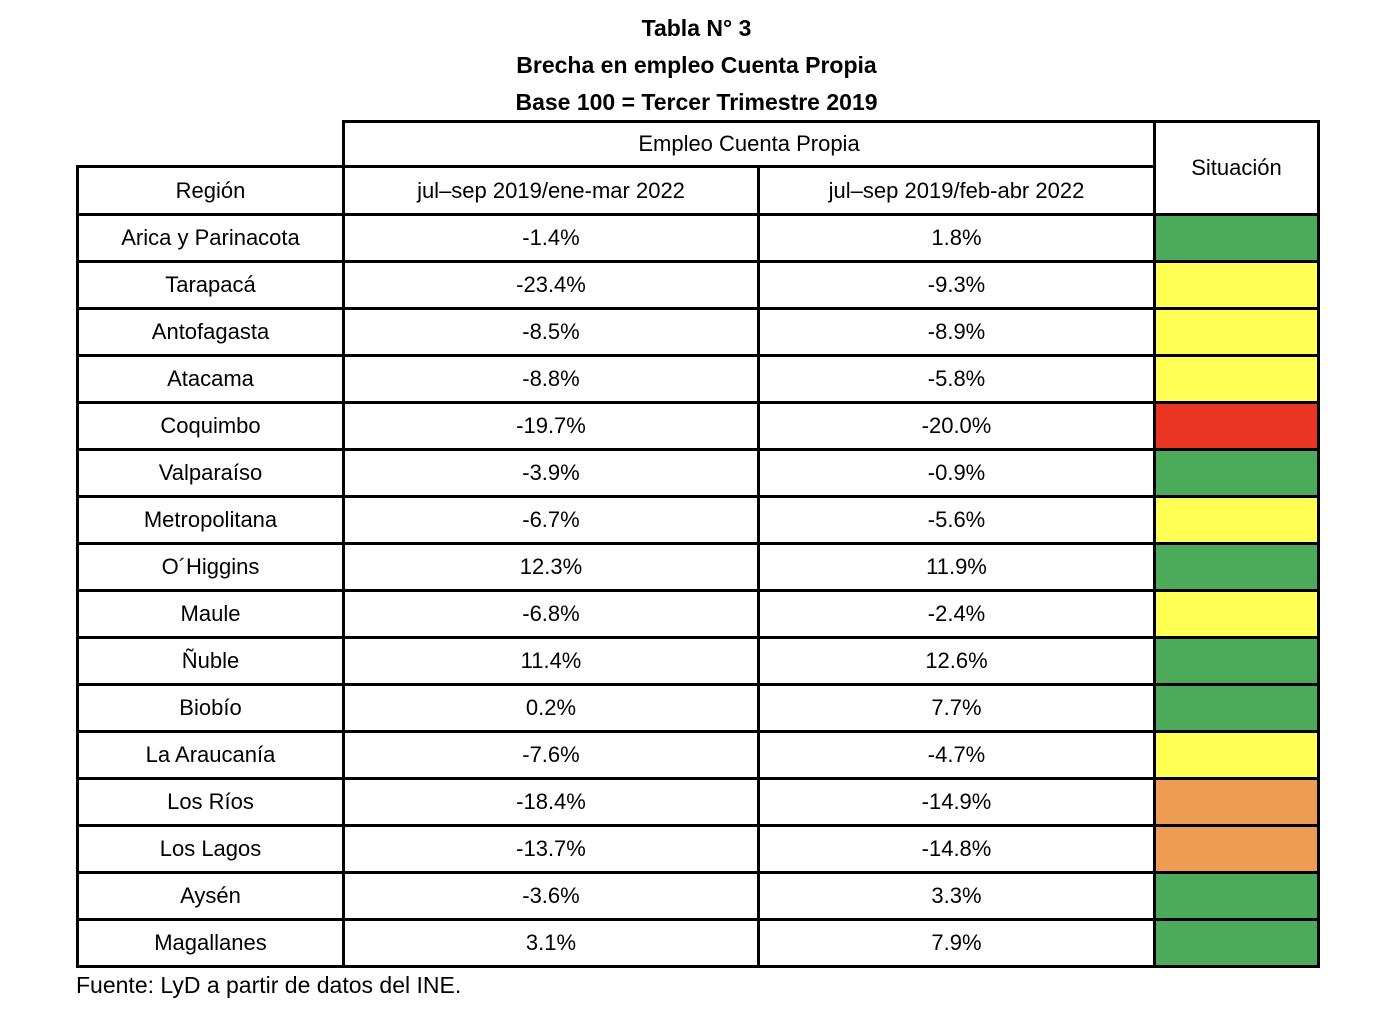 The width and height of the screenshot is (1390, 1012). I want to click on value-ene-mar-cell: 3.1%, so click(551, 943).